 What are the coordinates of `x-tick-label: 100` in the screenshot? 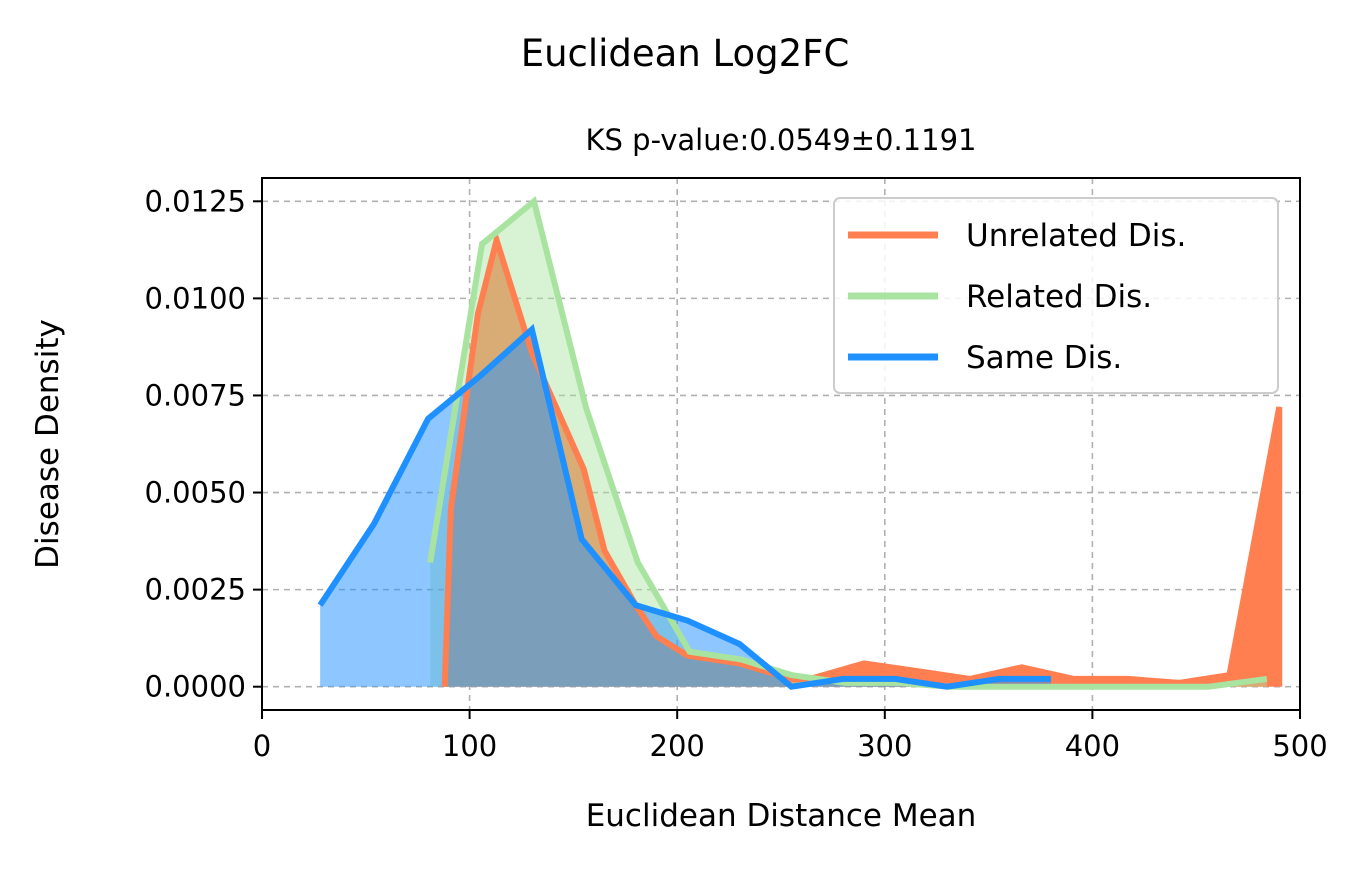 It's located at (469, 746).